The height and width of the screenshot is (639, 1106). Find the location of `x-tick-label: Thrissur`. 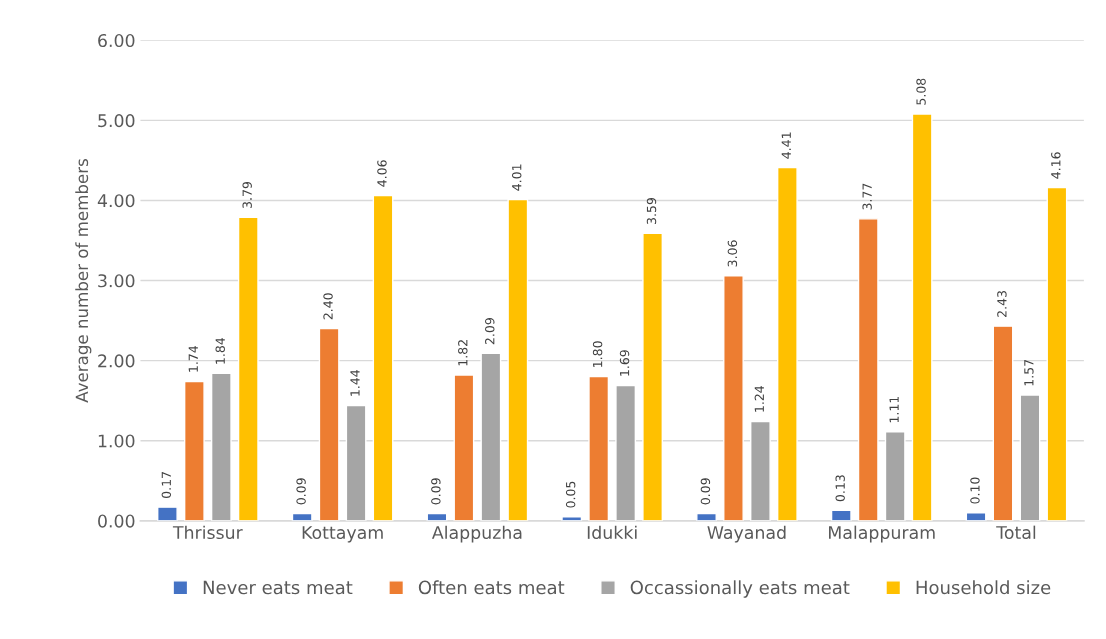

x-tick-label: Thrissur is located at coordinates (207, 532).